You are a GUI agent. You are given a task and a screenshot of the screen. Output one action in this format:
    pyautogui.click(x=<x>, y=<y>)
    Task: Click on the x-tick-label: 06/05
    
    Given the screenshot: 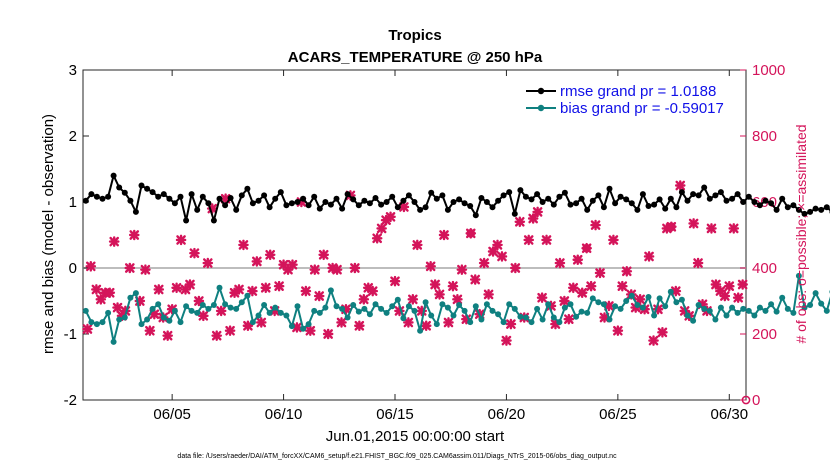 What is the action you would take?
    pyautogui.click(x=172, y=414)
    